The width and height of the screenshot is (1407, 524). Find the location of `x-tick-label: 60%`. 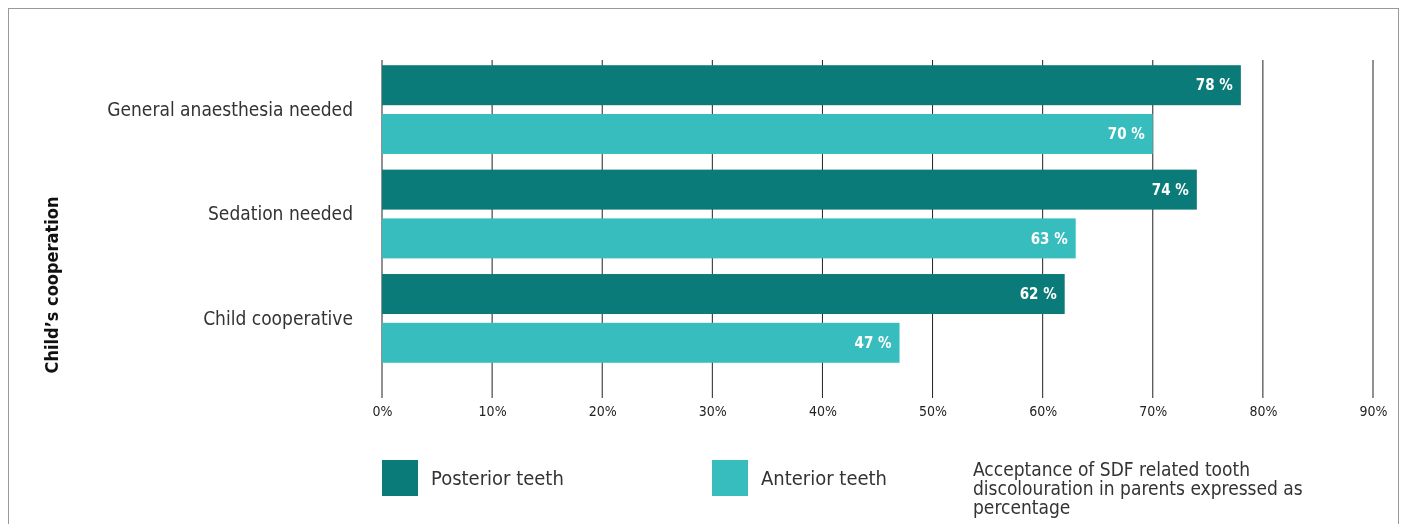

x-tick-label: 60% is located at coordinates (1043, 410).